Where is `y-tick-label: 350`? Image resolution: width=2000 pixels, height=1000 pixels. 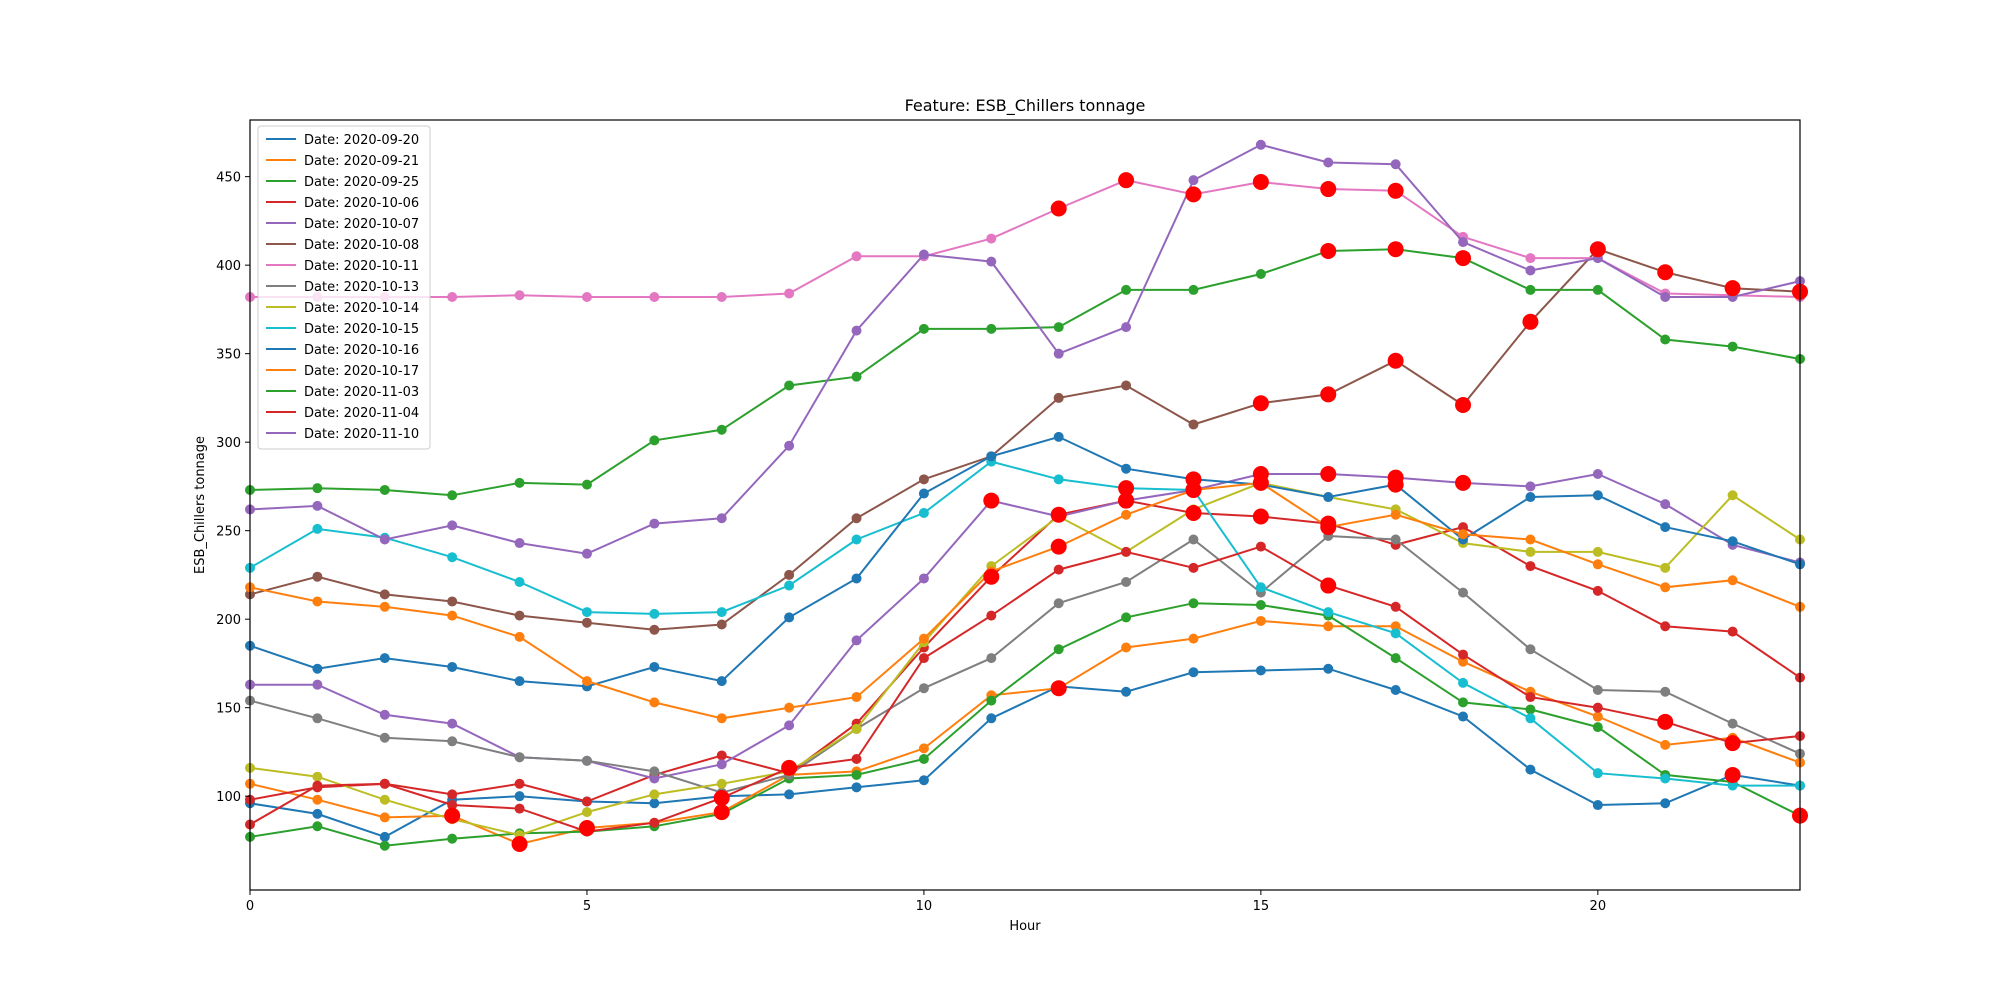
y-tick-label: 350 is located at coordinates (228, 355).